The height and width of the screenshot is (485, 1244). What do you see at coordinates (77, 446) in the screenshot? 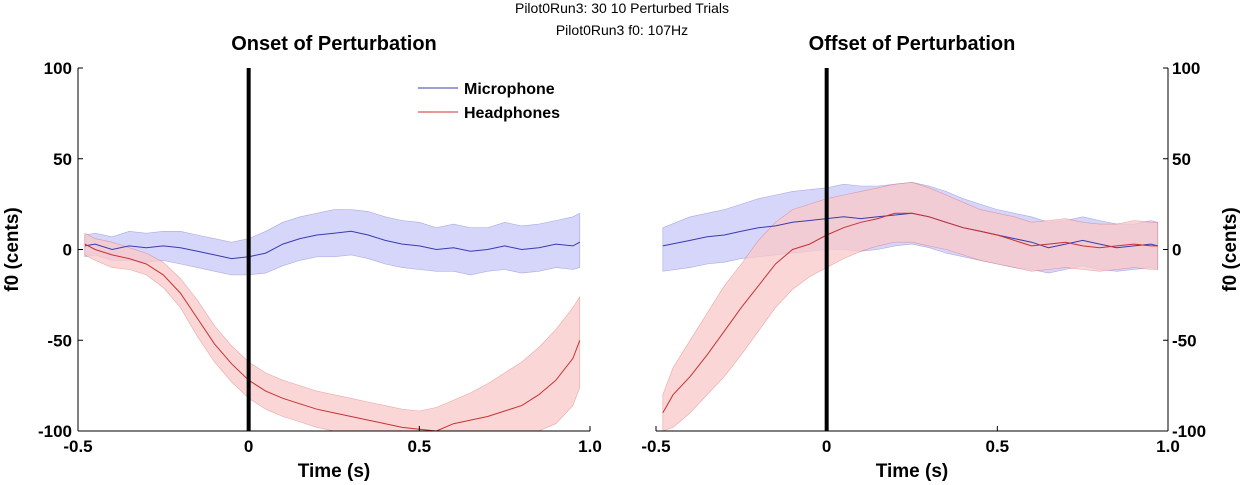
I see `panel0-x-tick-label: -0.5` at bounding box center [77, 446].